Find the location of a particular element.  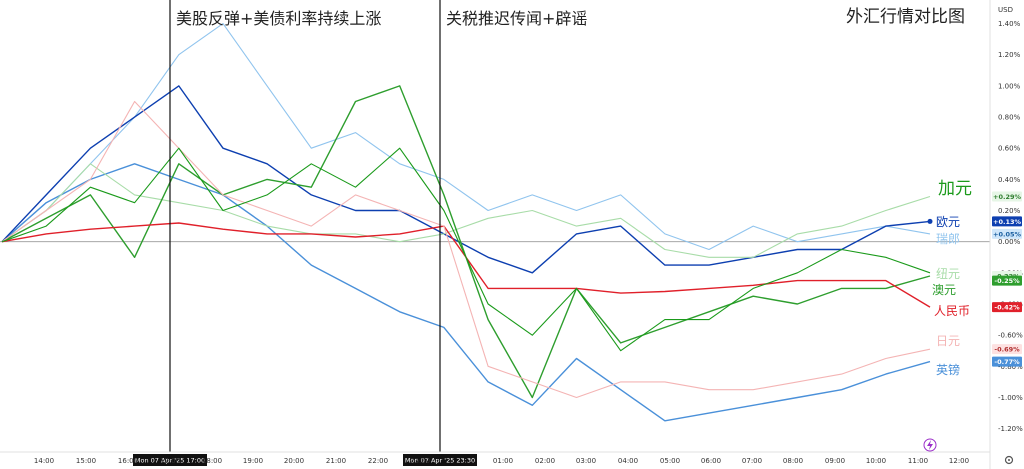

x-tick-label: 07:00 is located at coordinates (752, 461).